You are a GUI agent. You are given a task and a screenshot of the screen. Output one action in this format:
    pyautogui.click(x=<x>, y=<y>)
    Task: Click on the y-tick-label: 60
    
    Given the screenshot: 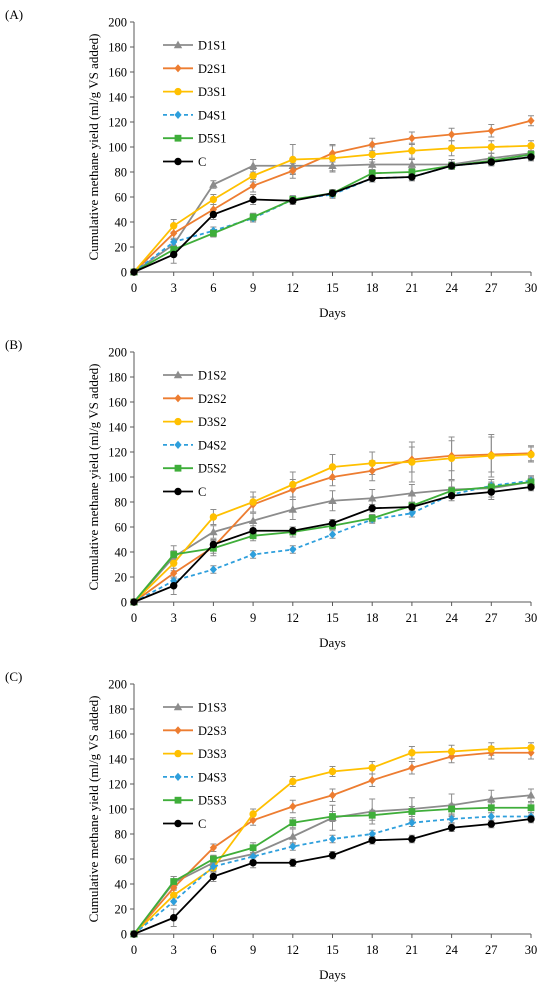 What is the action you would take?
    pyautogui.click(x=121, y=528)
    